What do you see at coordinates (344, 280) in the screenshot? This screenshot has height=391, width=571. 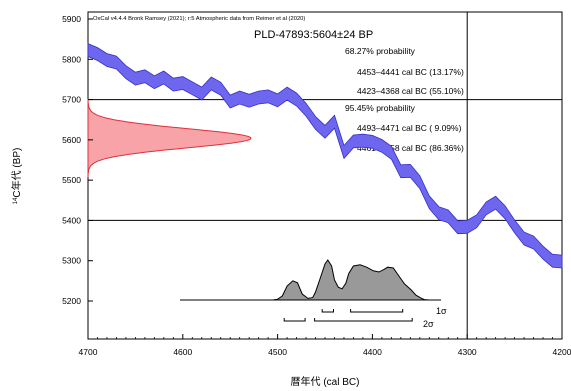 I see `calibrated-distribution-shape` at bounding box center [344, 280].